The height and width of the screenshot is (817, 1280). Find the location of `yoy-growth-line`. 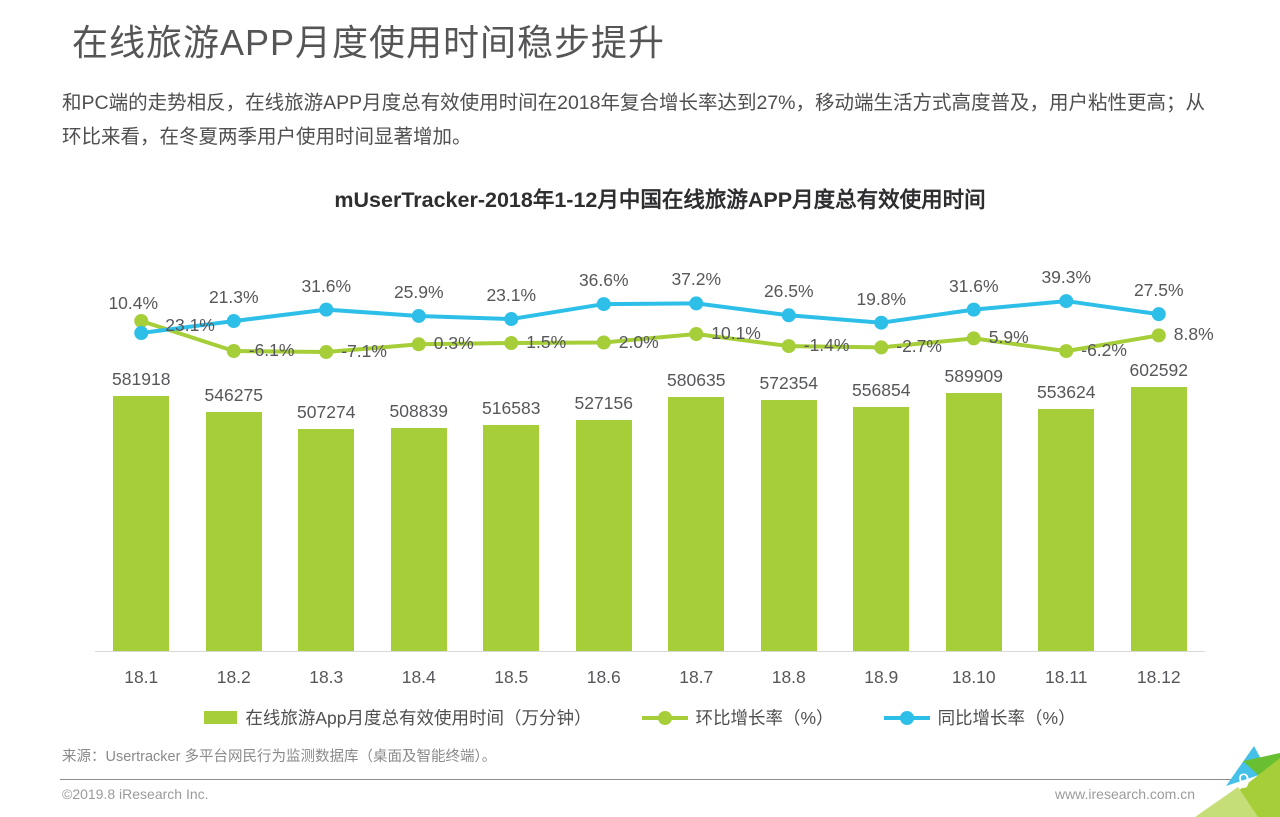

yoy-growth-line is located at coordinates (650, 317).